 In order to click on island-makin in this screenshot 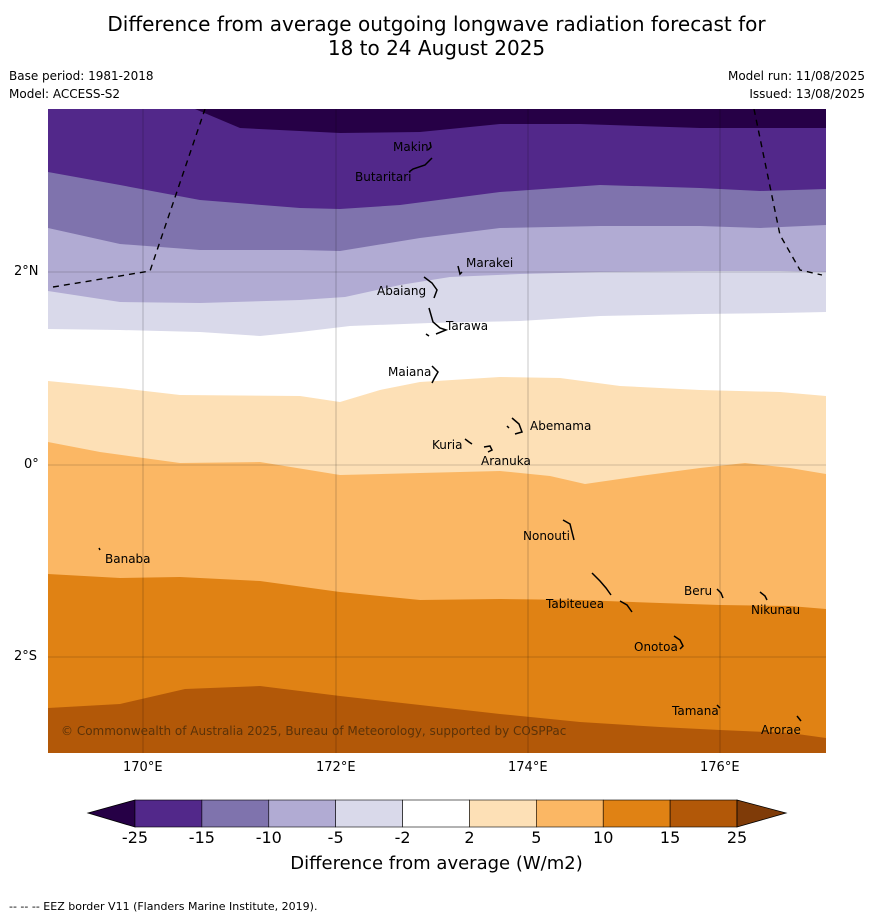, I will do `click(429, 146)`.